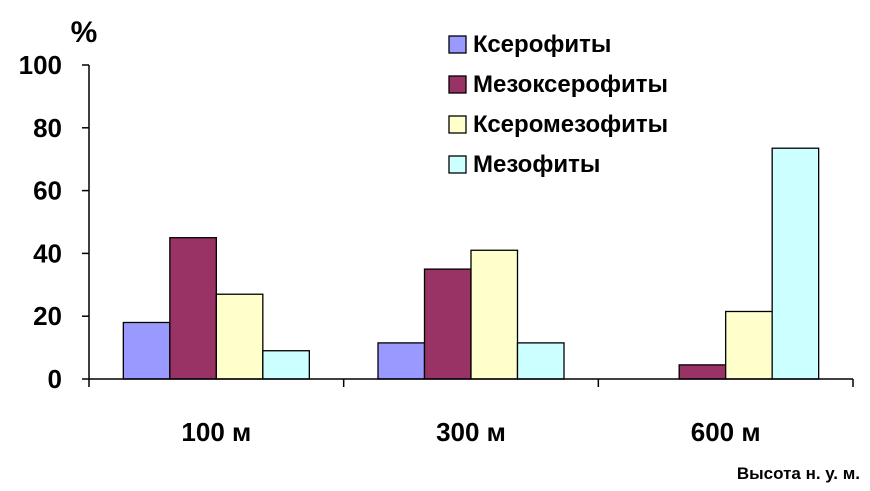  I want to click on y-ticks-group: 0 20 40 60 80 100, so click(54, 222).